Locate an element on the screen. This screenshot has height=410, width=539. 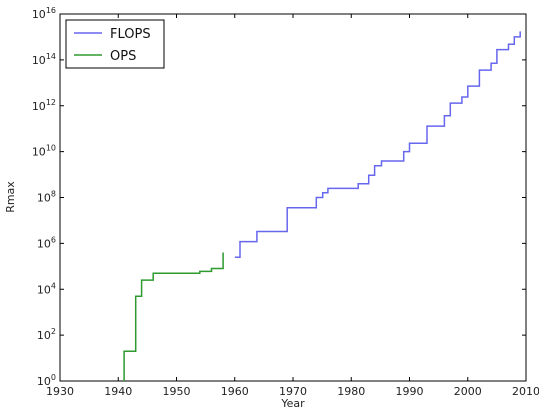
y-tick-label: 10⁰ is located at coordinates (46, 380).